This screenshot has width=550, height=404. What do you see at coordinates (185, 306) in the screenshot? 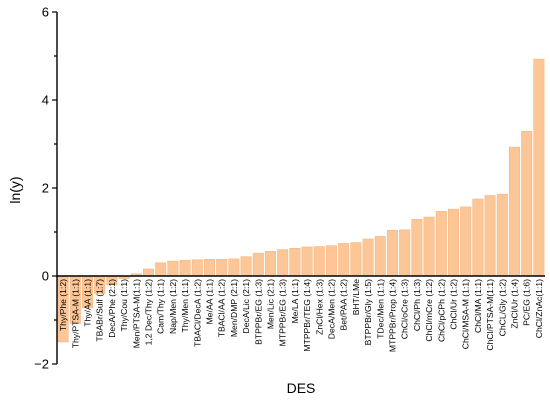
I see `category-label: Thy/Men (1:1)` at bounding box center [185, 306].